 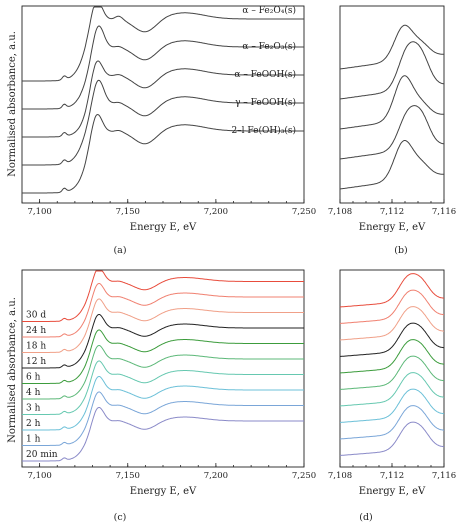 I want to click on series-label-c: 1 h, so click(x=33, y=440).